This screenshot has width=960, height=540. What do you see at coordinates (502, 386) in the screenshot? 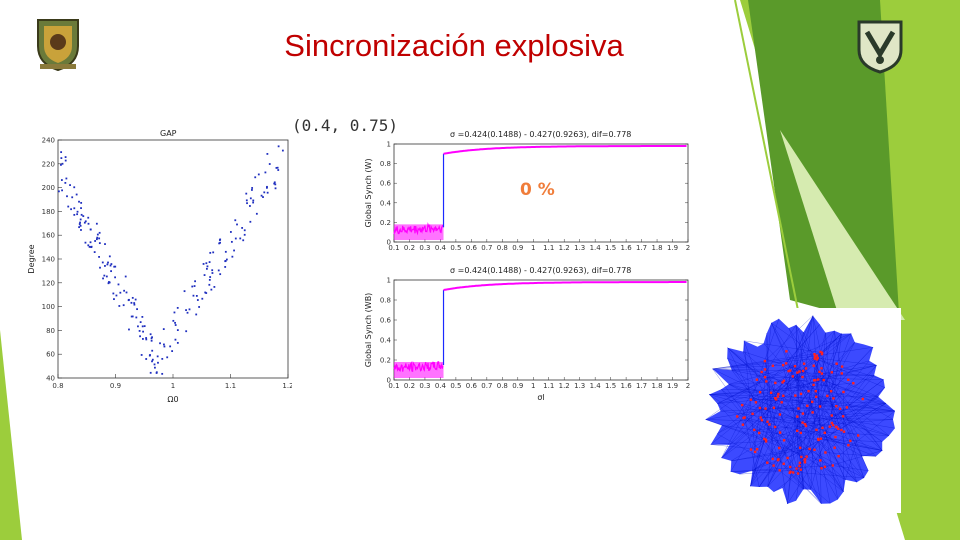
I see `synch-wb-x-tick-label: 0.8` at bounding box center [502, 386].